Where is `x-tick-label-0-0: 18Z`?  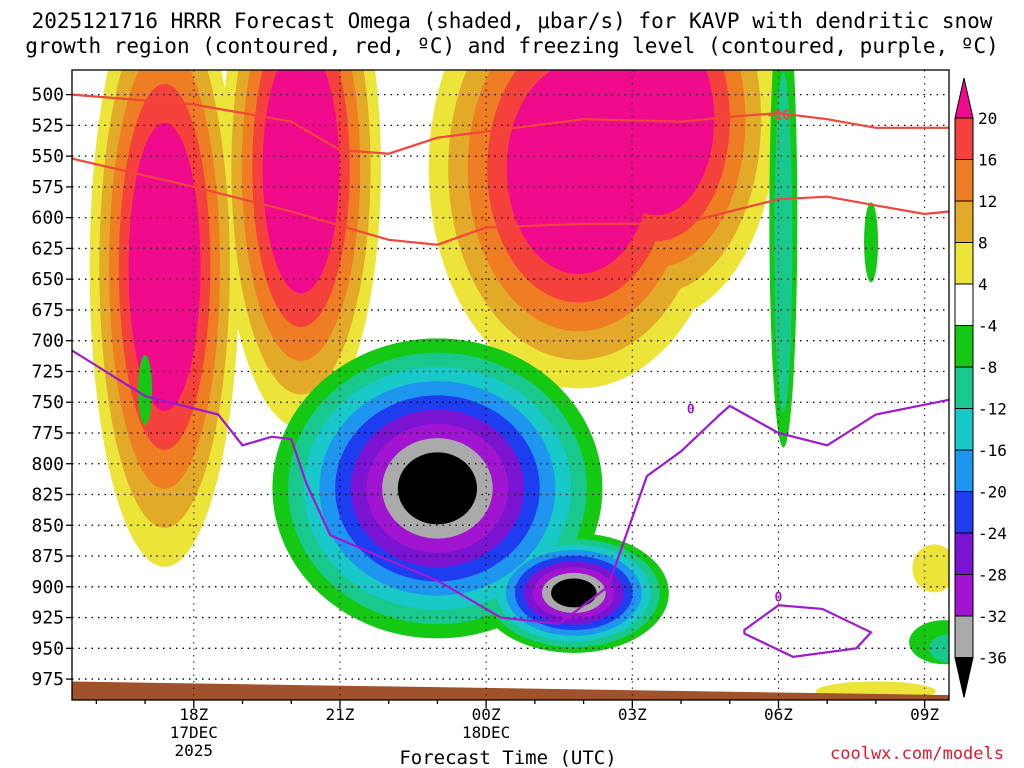
x-tick-label-0-0: 18Z is located at coordinates (193, 714).